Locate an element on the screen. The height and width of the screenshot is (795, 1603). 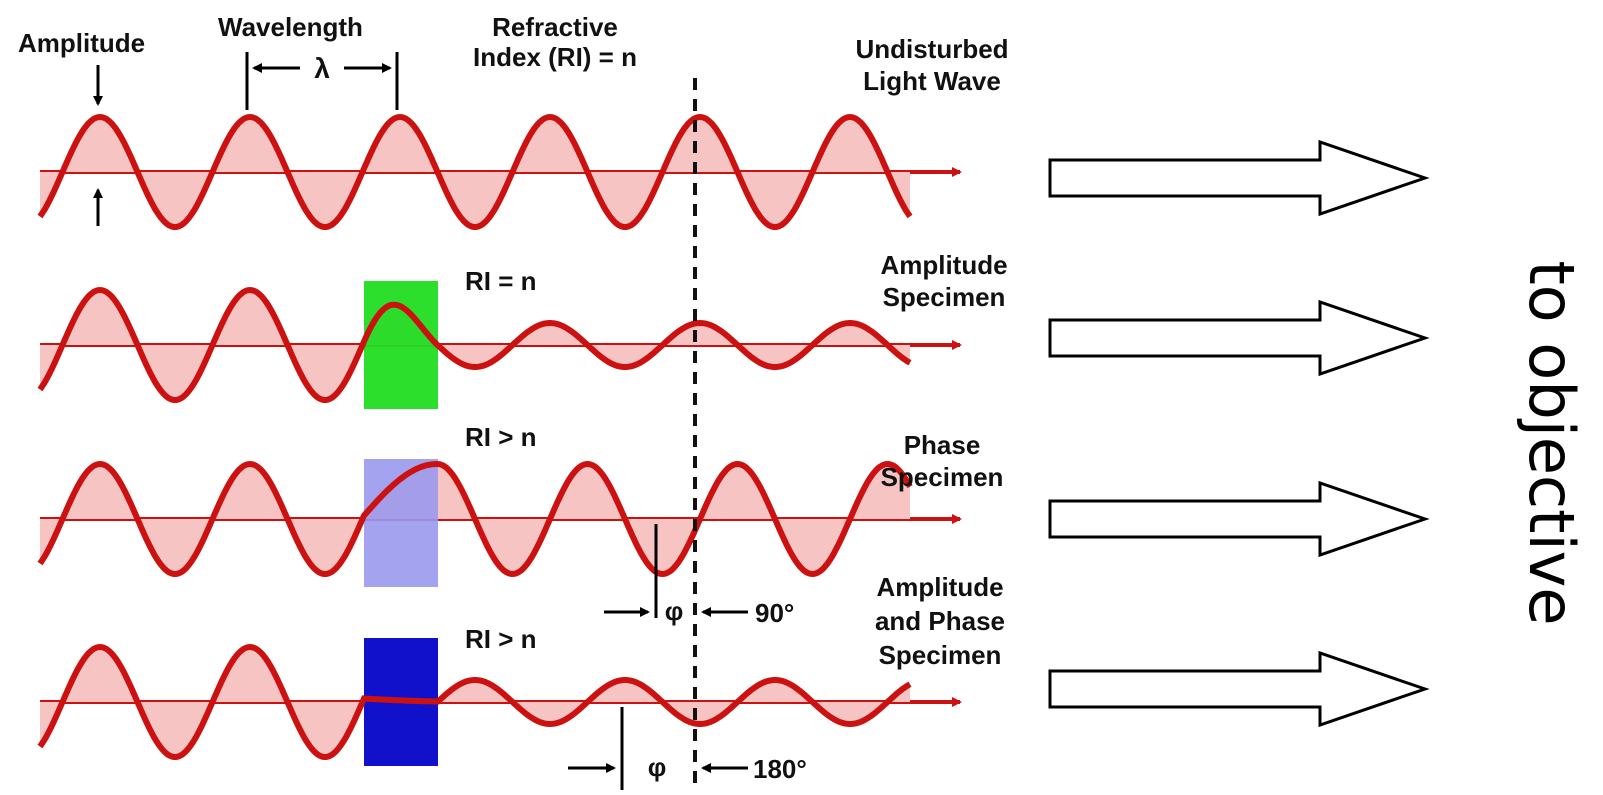
amplitude-specimen-label-line1: Amplitude is located at coordinates (943, 265).